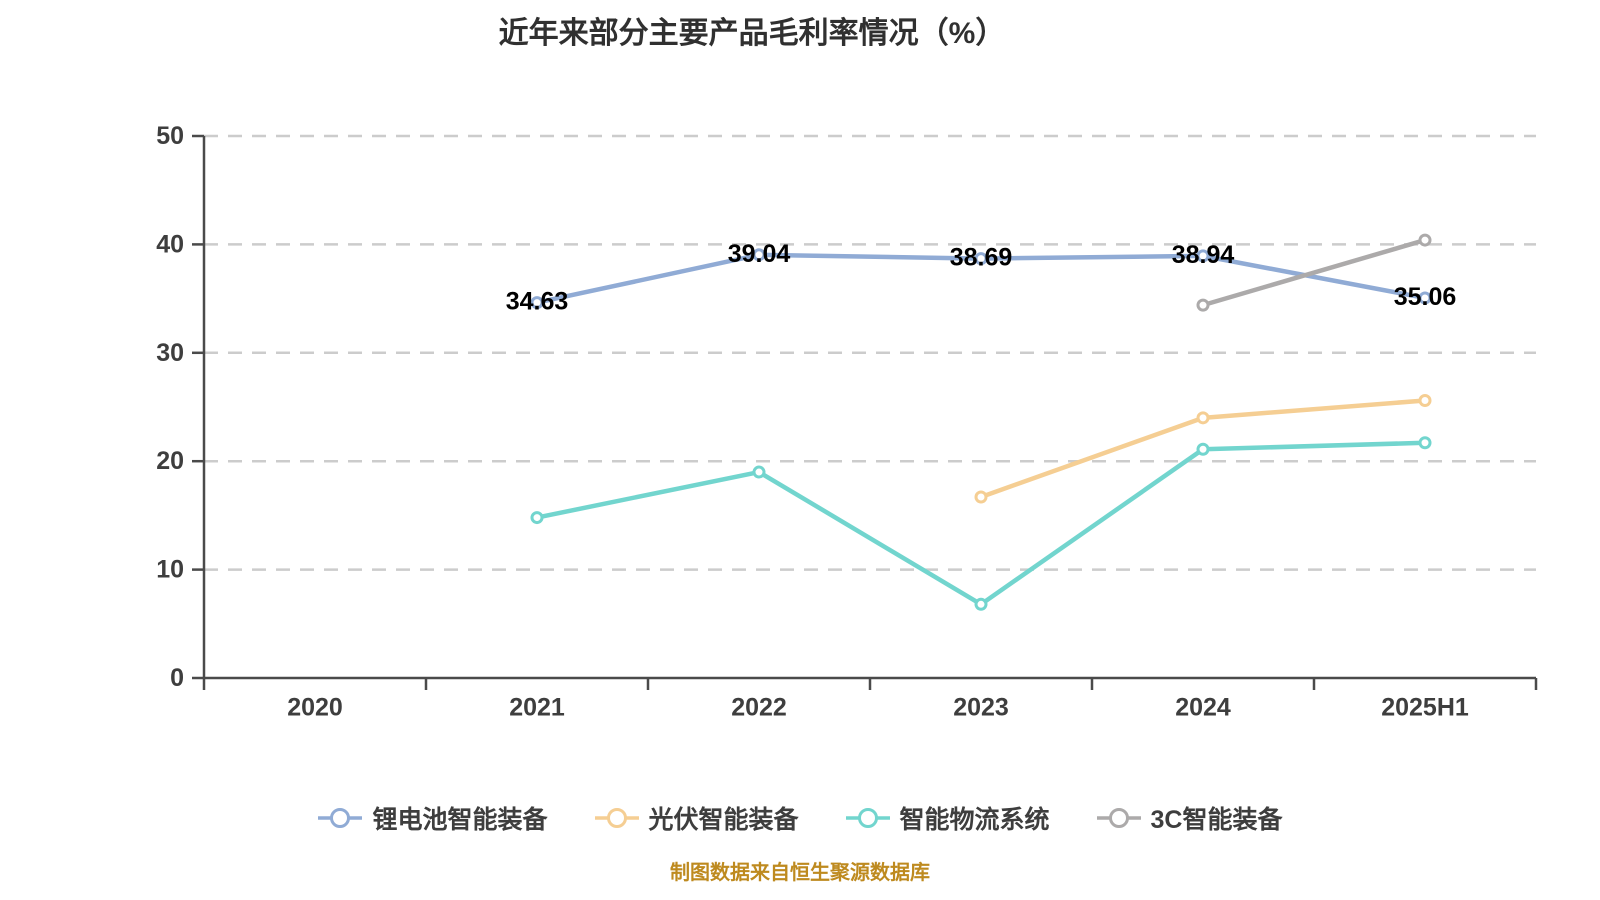 This screenshot has height=900, width=1600. Describe the element at coordinates (759, 708) in the screenshot. I see `x-tick-label: 2022` at that location.